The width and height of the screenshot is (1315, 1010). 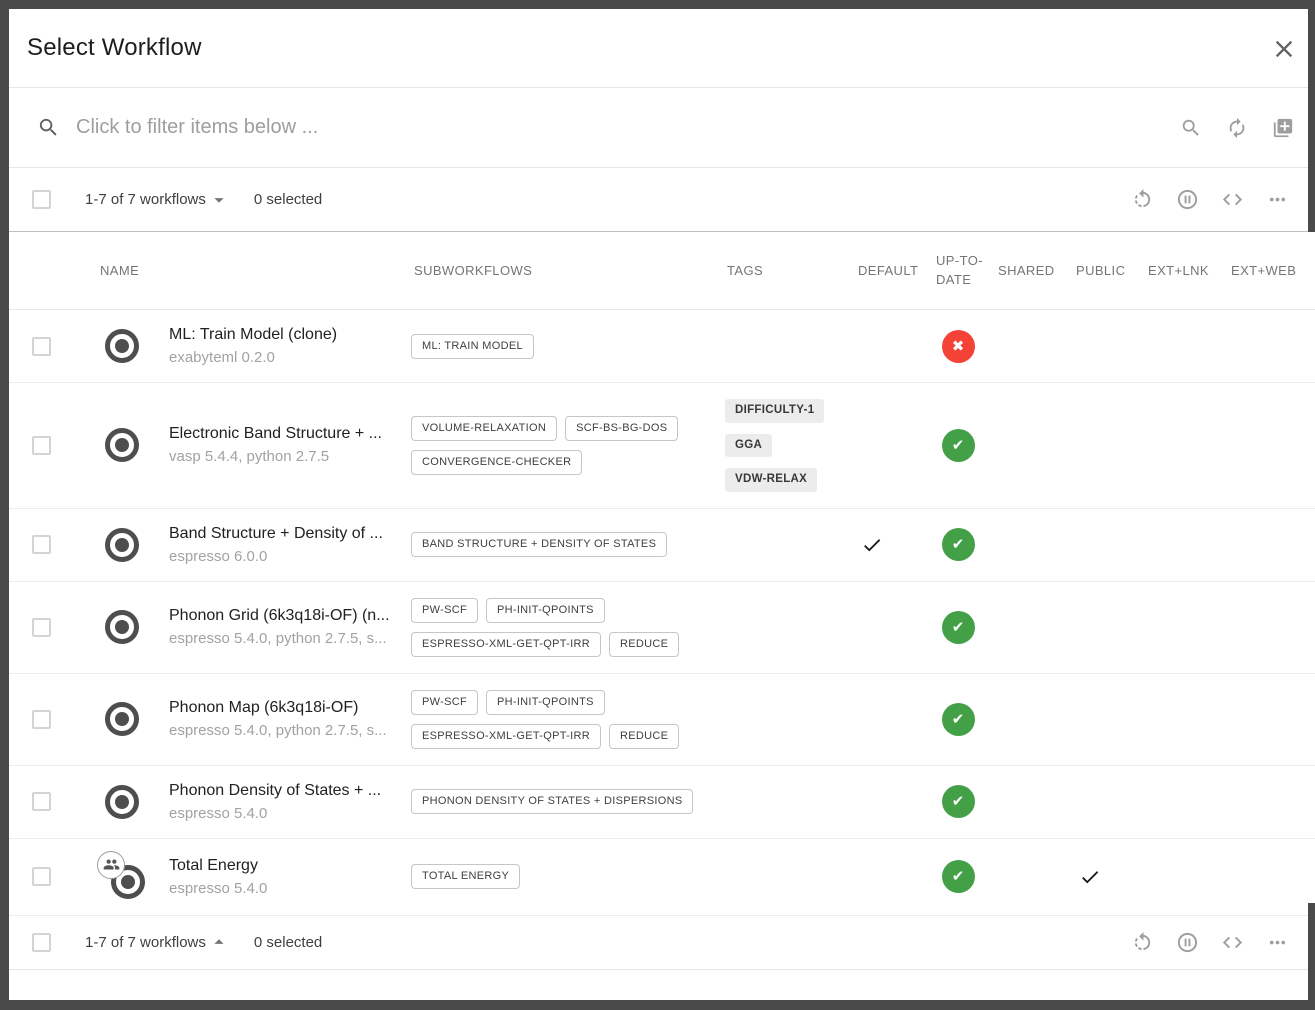 I want to click on workflow-shared-icon, so click(x=121, y=874).